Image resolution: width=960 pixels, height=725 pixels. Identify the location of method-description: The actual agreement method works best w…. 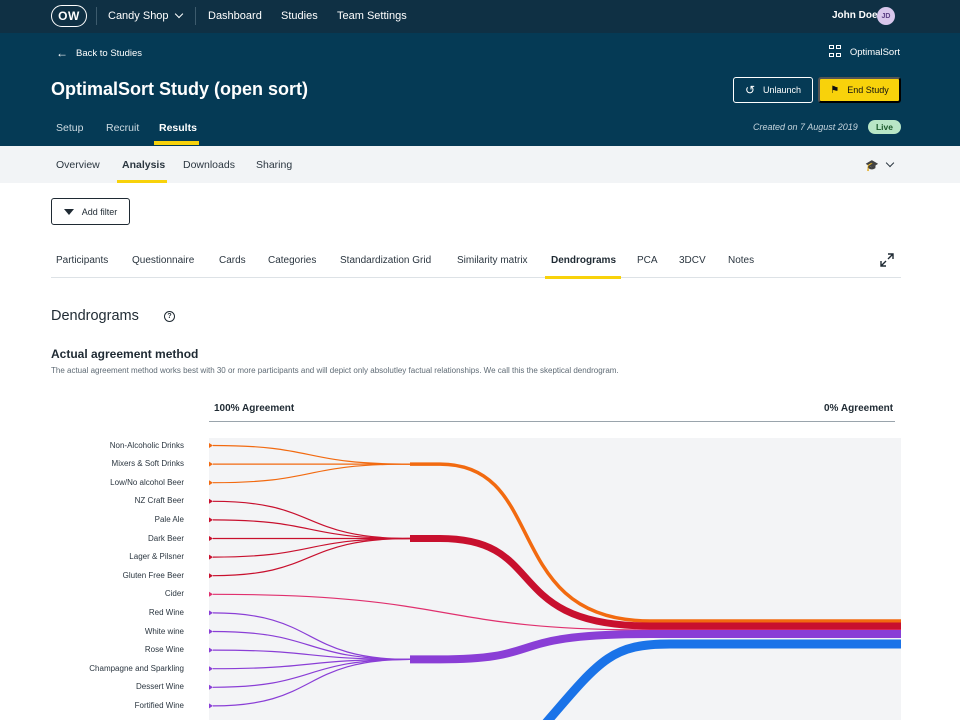
(335, 370).